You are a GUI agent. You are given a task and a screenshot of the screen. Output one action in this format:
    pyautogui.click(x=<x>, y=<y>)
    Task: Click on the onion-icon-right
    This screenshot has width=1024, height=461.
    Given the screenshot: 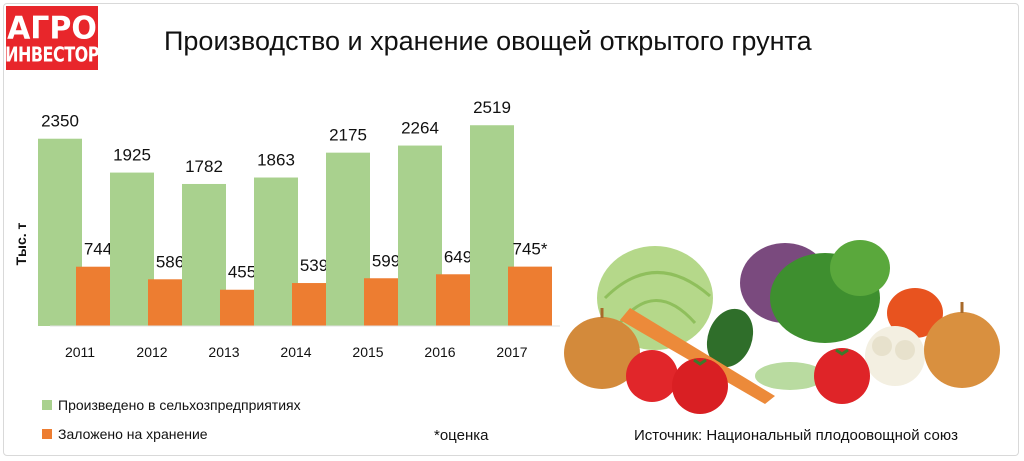 What is the action you would take?
    pyautogui.click(x=962, y=350)
    